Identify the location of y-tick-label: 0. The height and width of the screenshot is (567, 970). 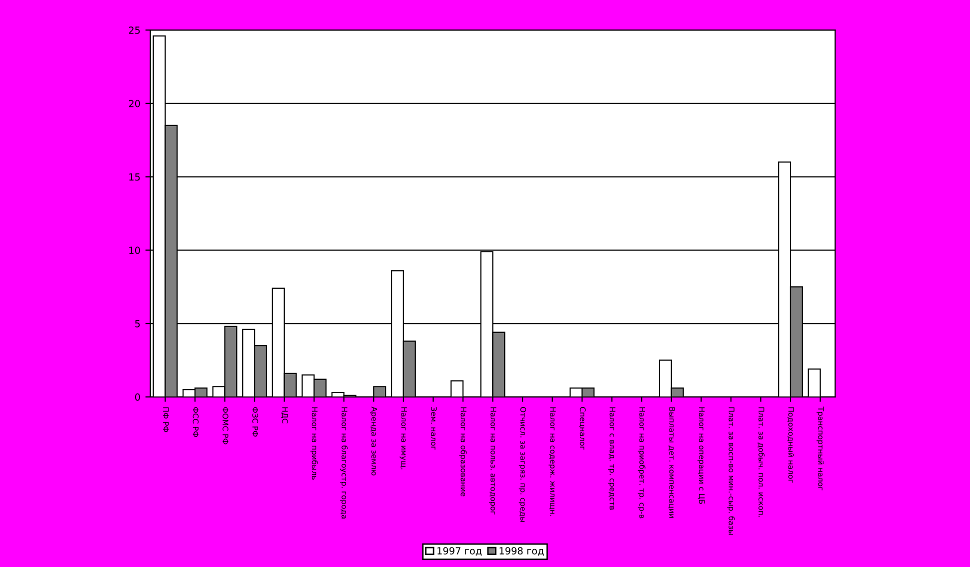
(137, 397).